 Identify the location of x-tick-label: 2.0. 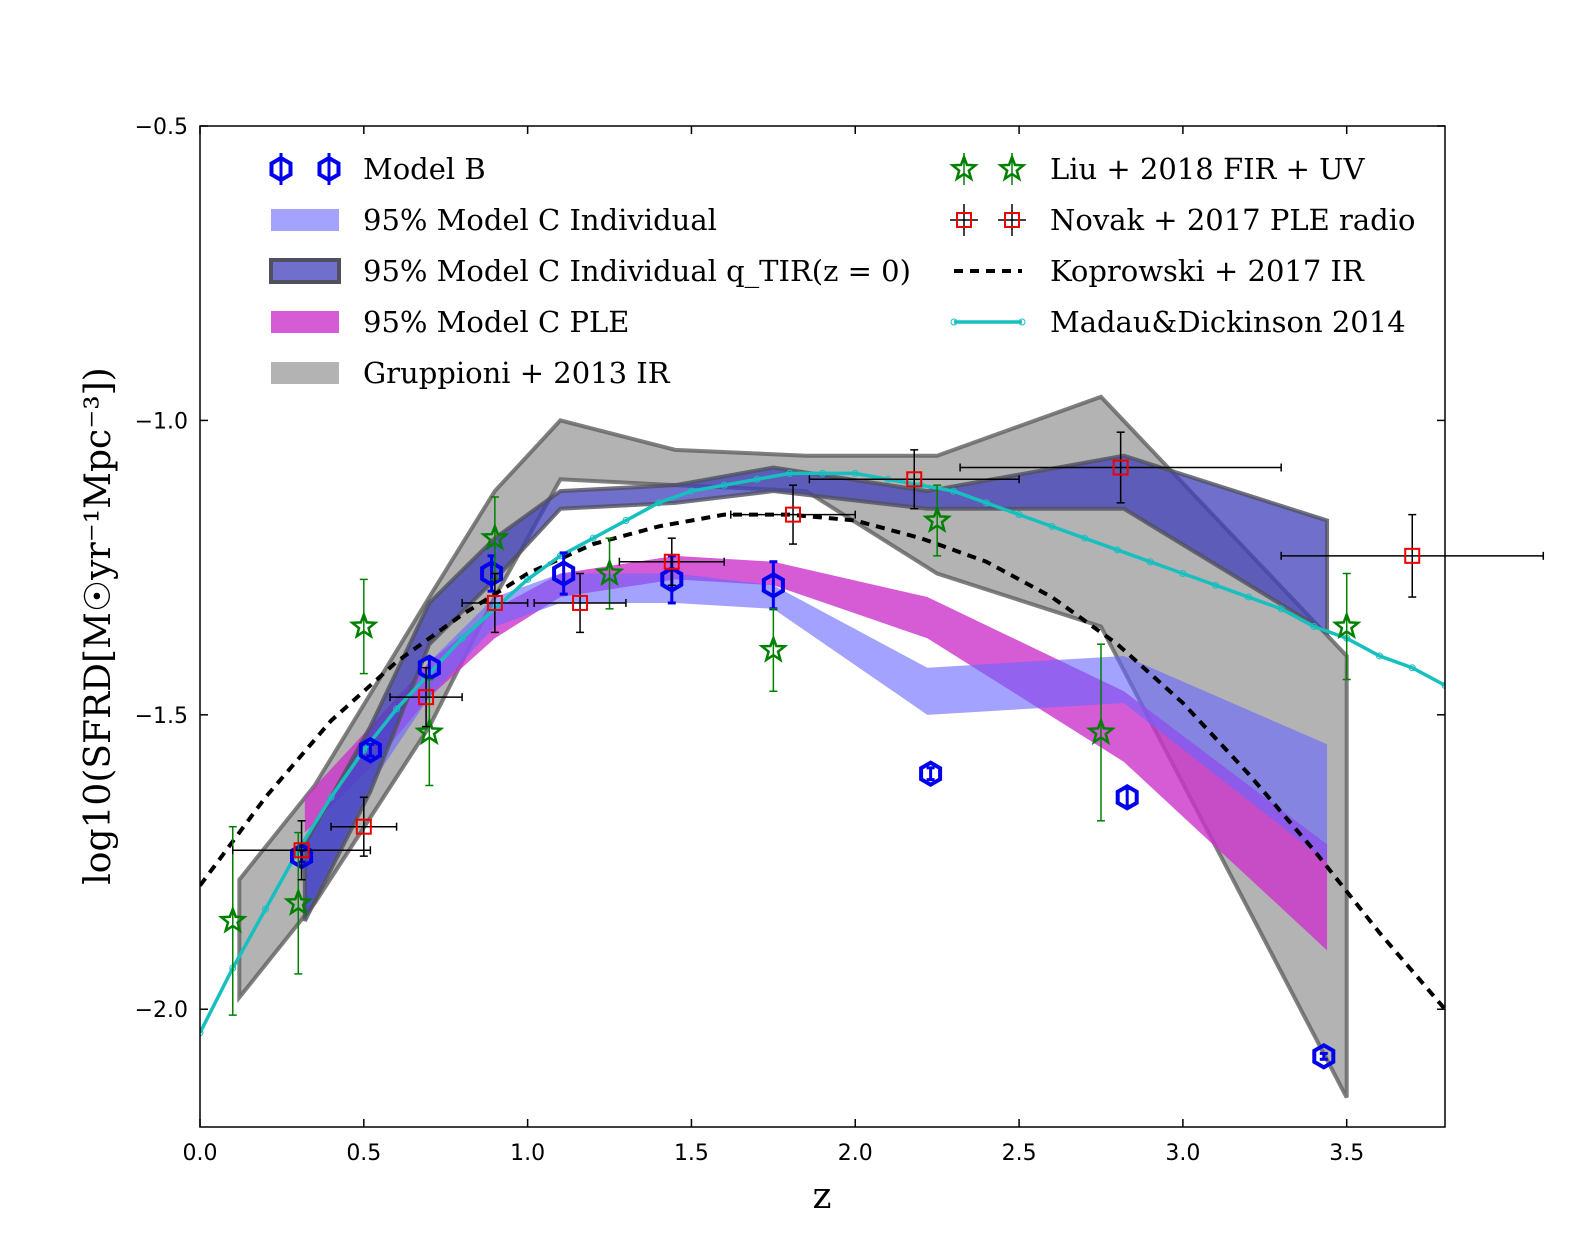
(855, 1153).